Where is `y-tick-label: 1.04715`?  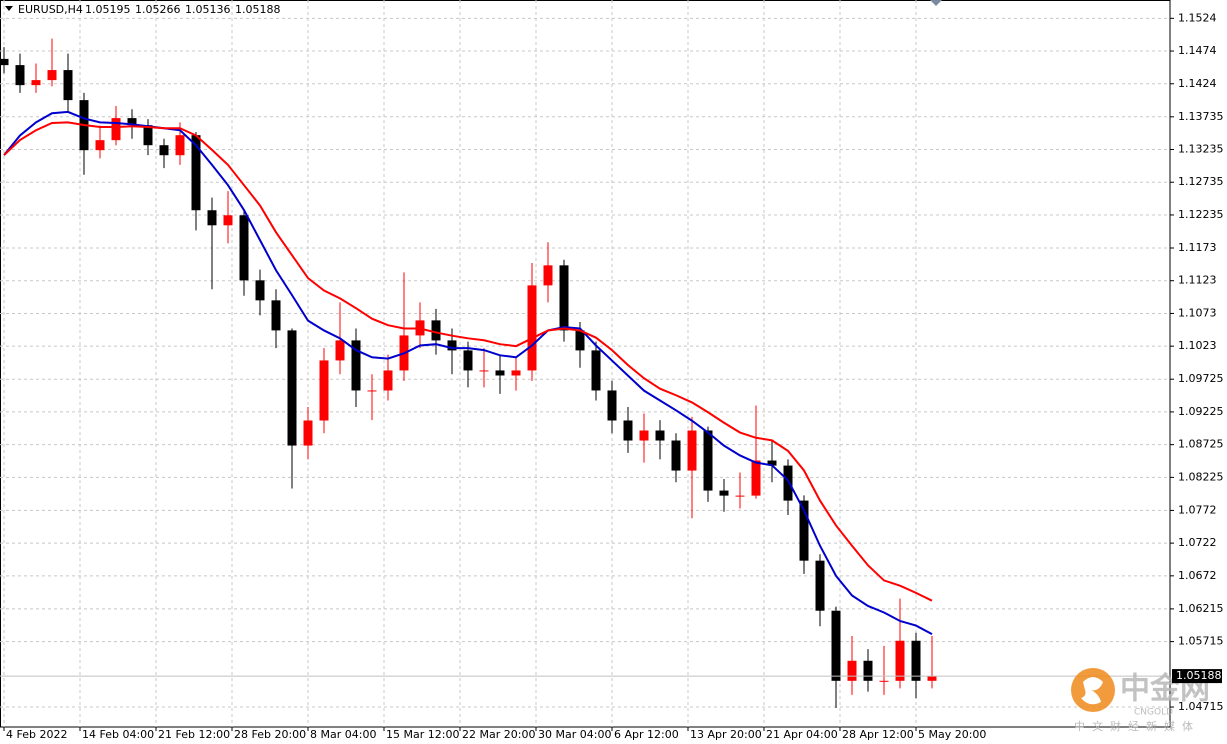 y-tick-label: 1.04715 is located at coordinates (1201, 706).